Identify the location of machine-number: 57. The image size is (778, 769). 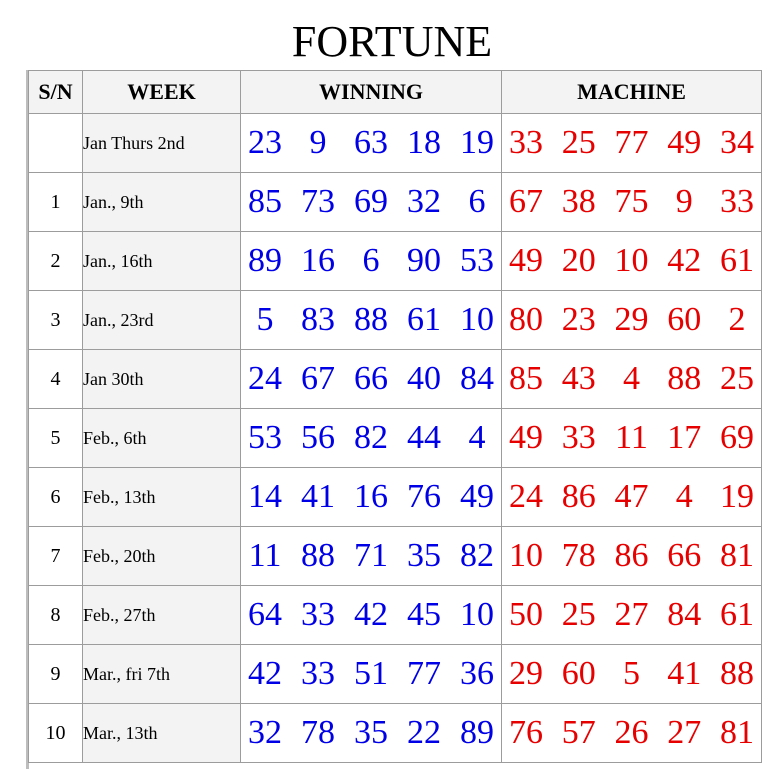
(578, 732).